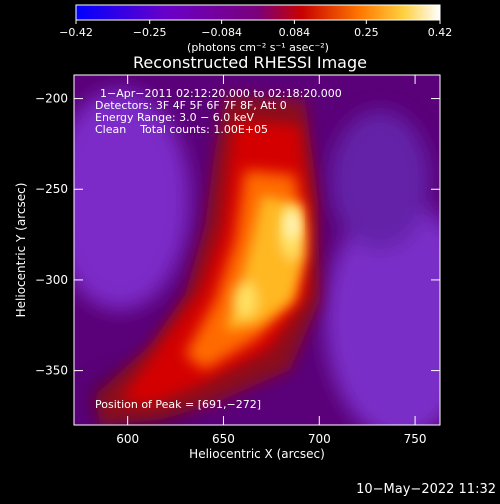 This screenshot has height=504, width=500. Describe the element at coordinates (191, 105) in the screenshot. I see `annotation-detectors: Detectors: 3F 4F 5F 6F 7F 8F, Att 0` at that location.